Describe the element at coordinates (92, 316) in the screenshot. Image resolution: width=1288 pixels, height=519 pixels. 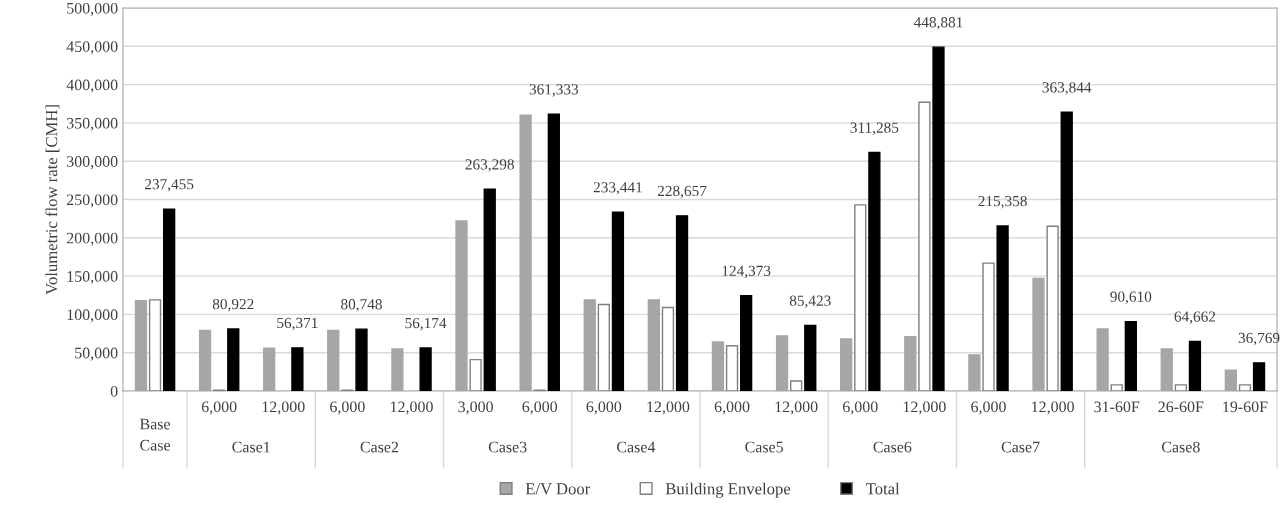
I see `y-tick-label: 100,000` at that location.